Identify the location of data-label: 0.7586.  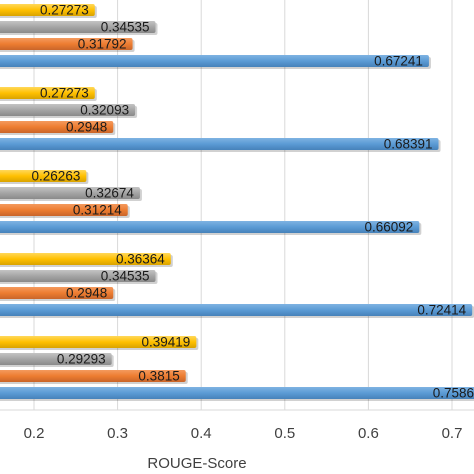
(453, 393).